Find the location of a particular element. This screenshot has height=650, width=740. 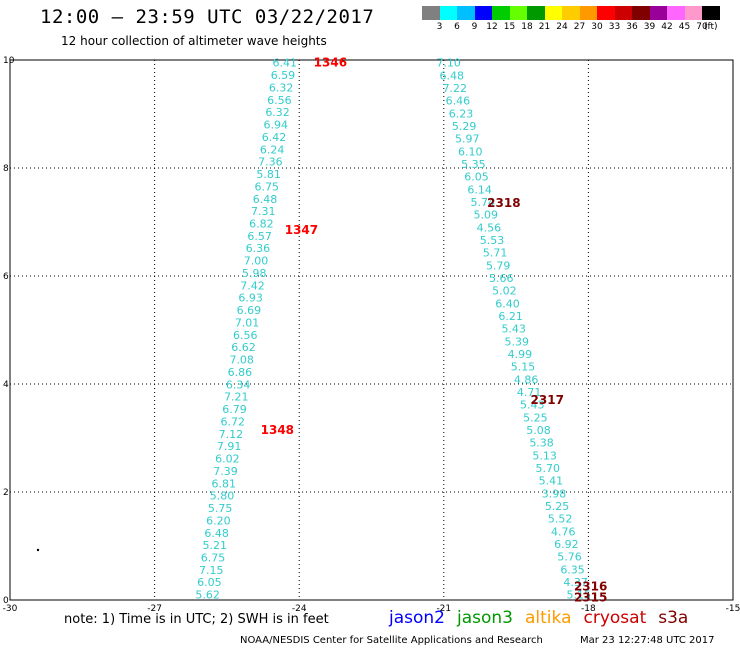

page-title: 12:00 – 23:59 UTC 03/22/2017 is located at coordinates (207, 17).